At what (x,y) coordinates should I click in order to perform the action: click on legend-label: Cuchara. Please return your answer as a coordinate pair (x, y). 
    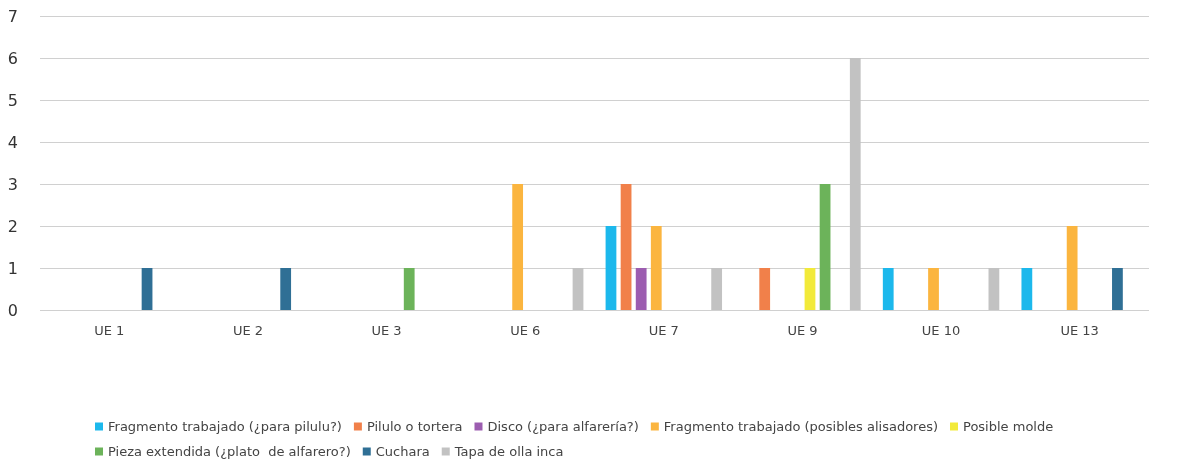
    Looking at the image, I should click on (402, 451).